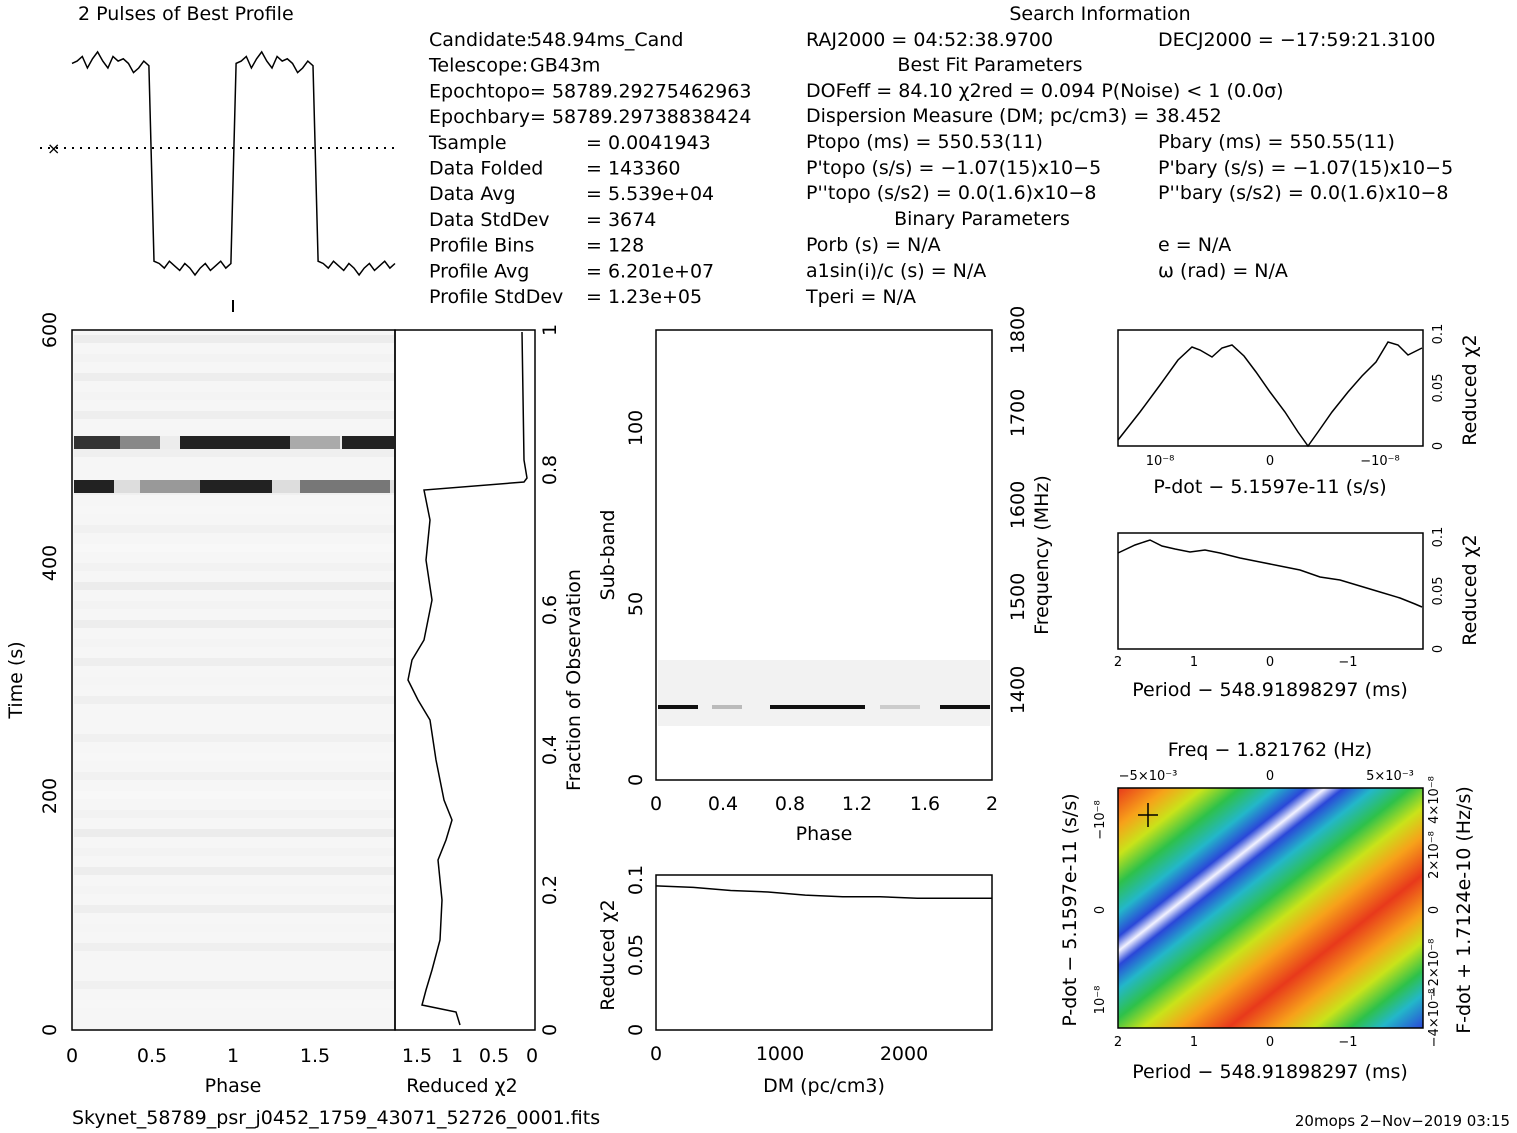  I want to click on pdot-xtick-0: 10⁻⁸, so click(1160, 461).